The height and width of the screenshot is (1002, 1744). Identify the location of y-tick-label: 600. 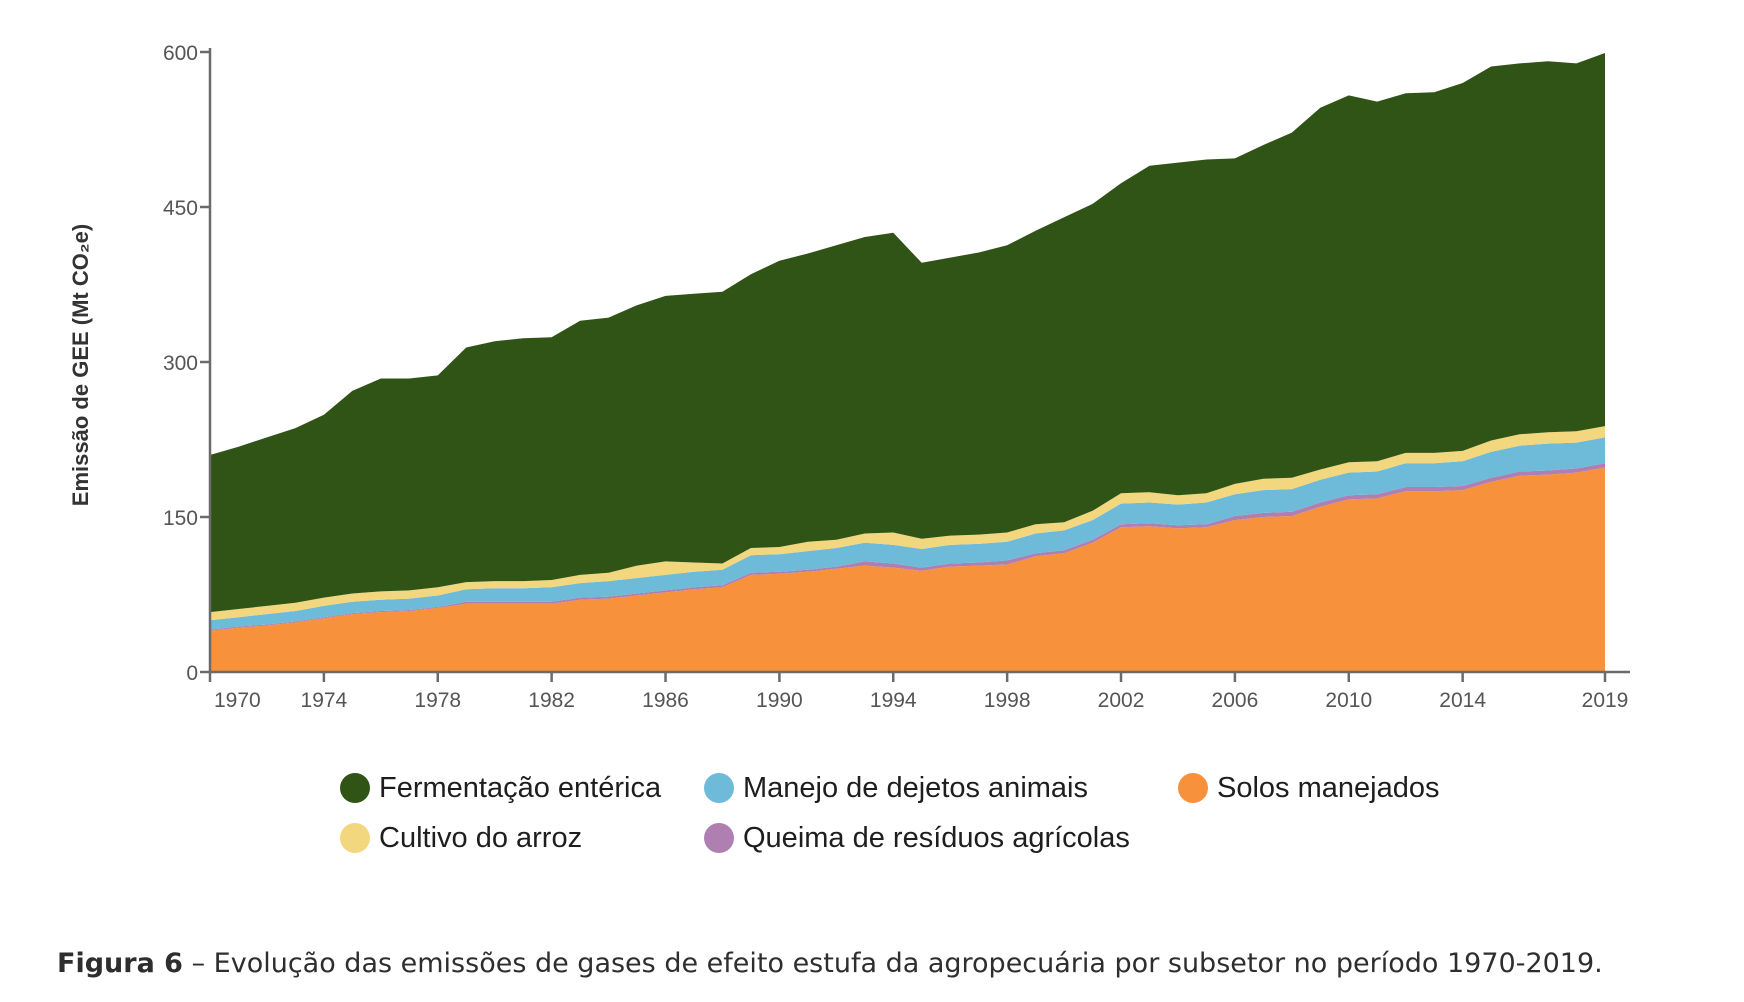
(180, 53).